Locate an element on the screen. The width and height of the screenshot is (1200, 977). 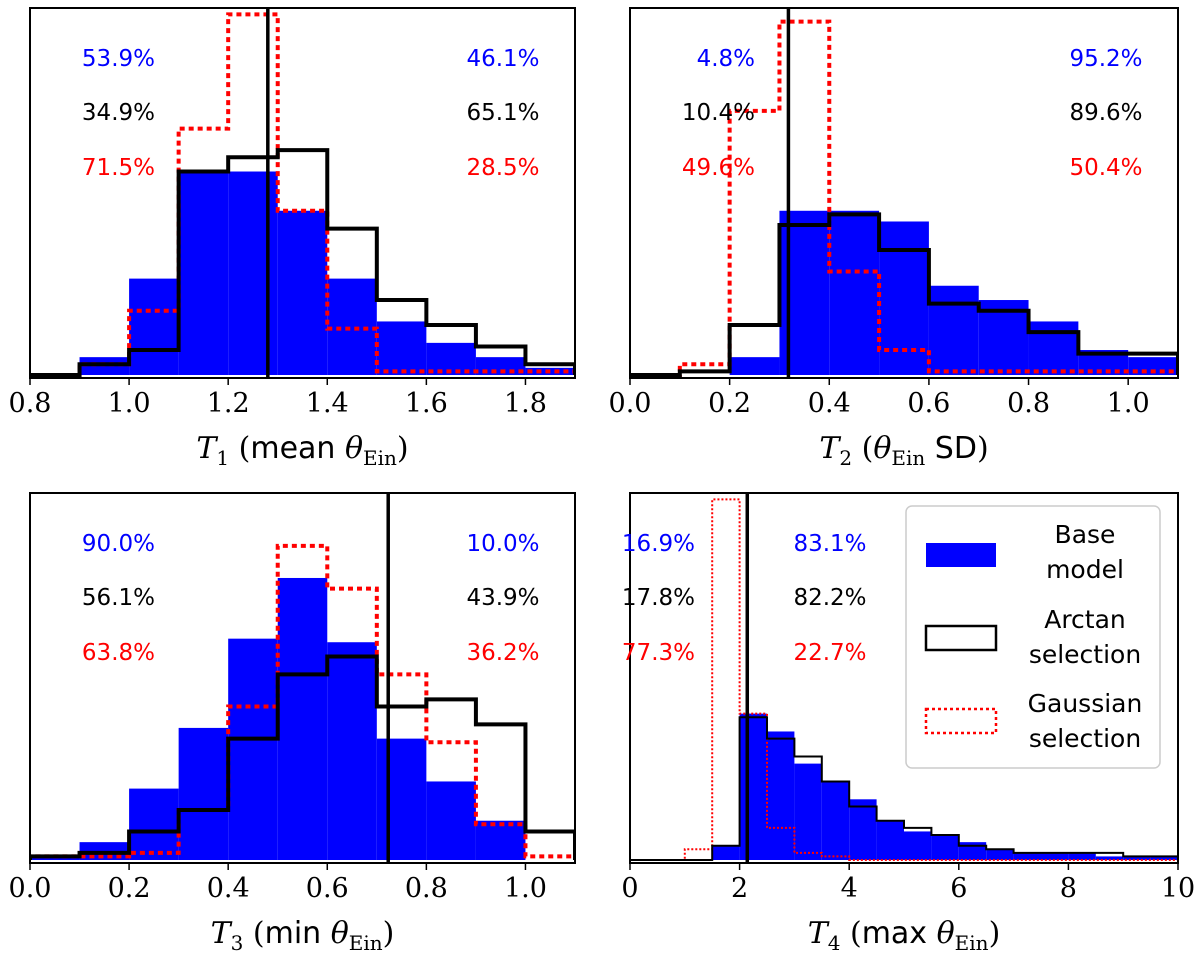
x-tick-label: 1.2 is located at coordinates (228, 403).